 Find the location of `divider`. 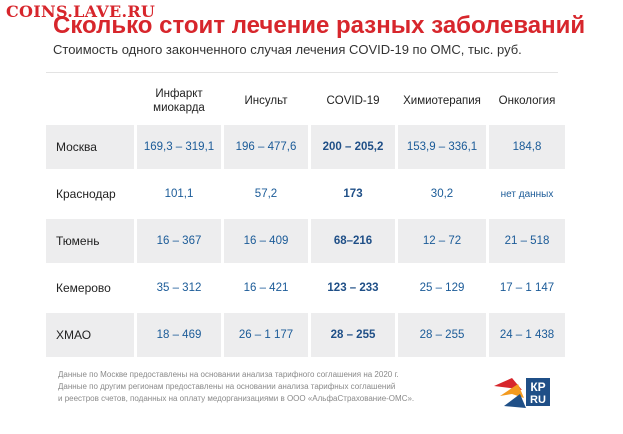

divider is located at coordinates (302, 72).